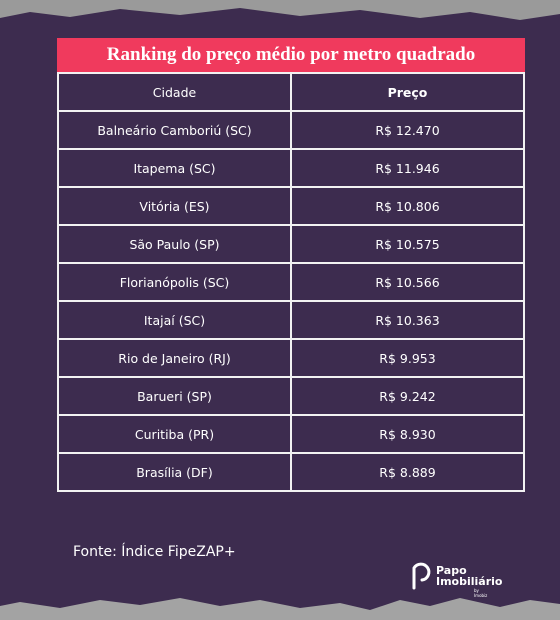 The height and width of the screenshot is (620, 560). What do you see at coordinates (469, 581) in the screenshot?
I see `logo-text: Imobiliário` at bounding box center [469, 581].